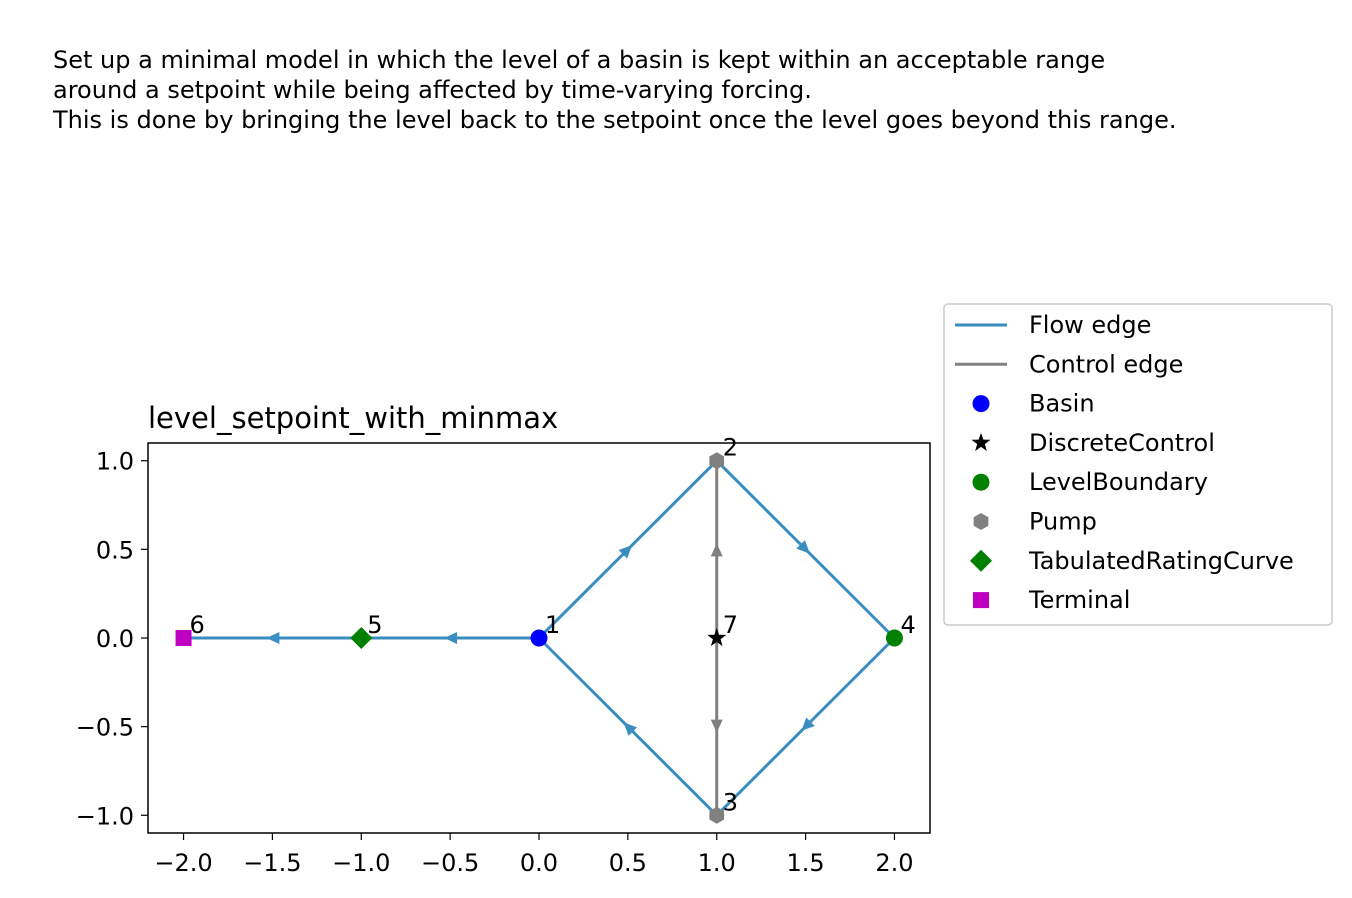  What do you see at coordinates (197, 625) in the screenshot?
I see `node-id-label: 6` at bounding box center [197, 625].